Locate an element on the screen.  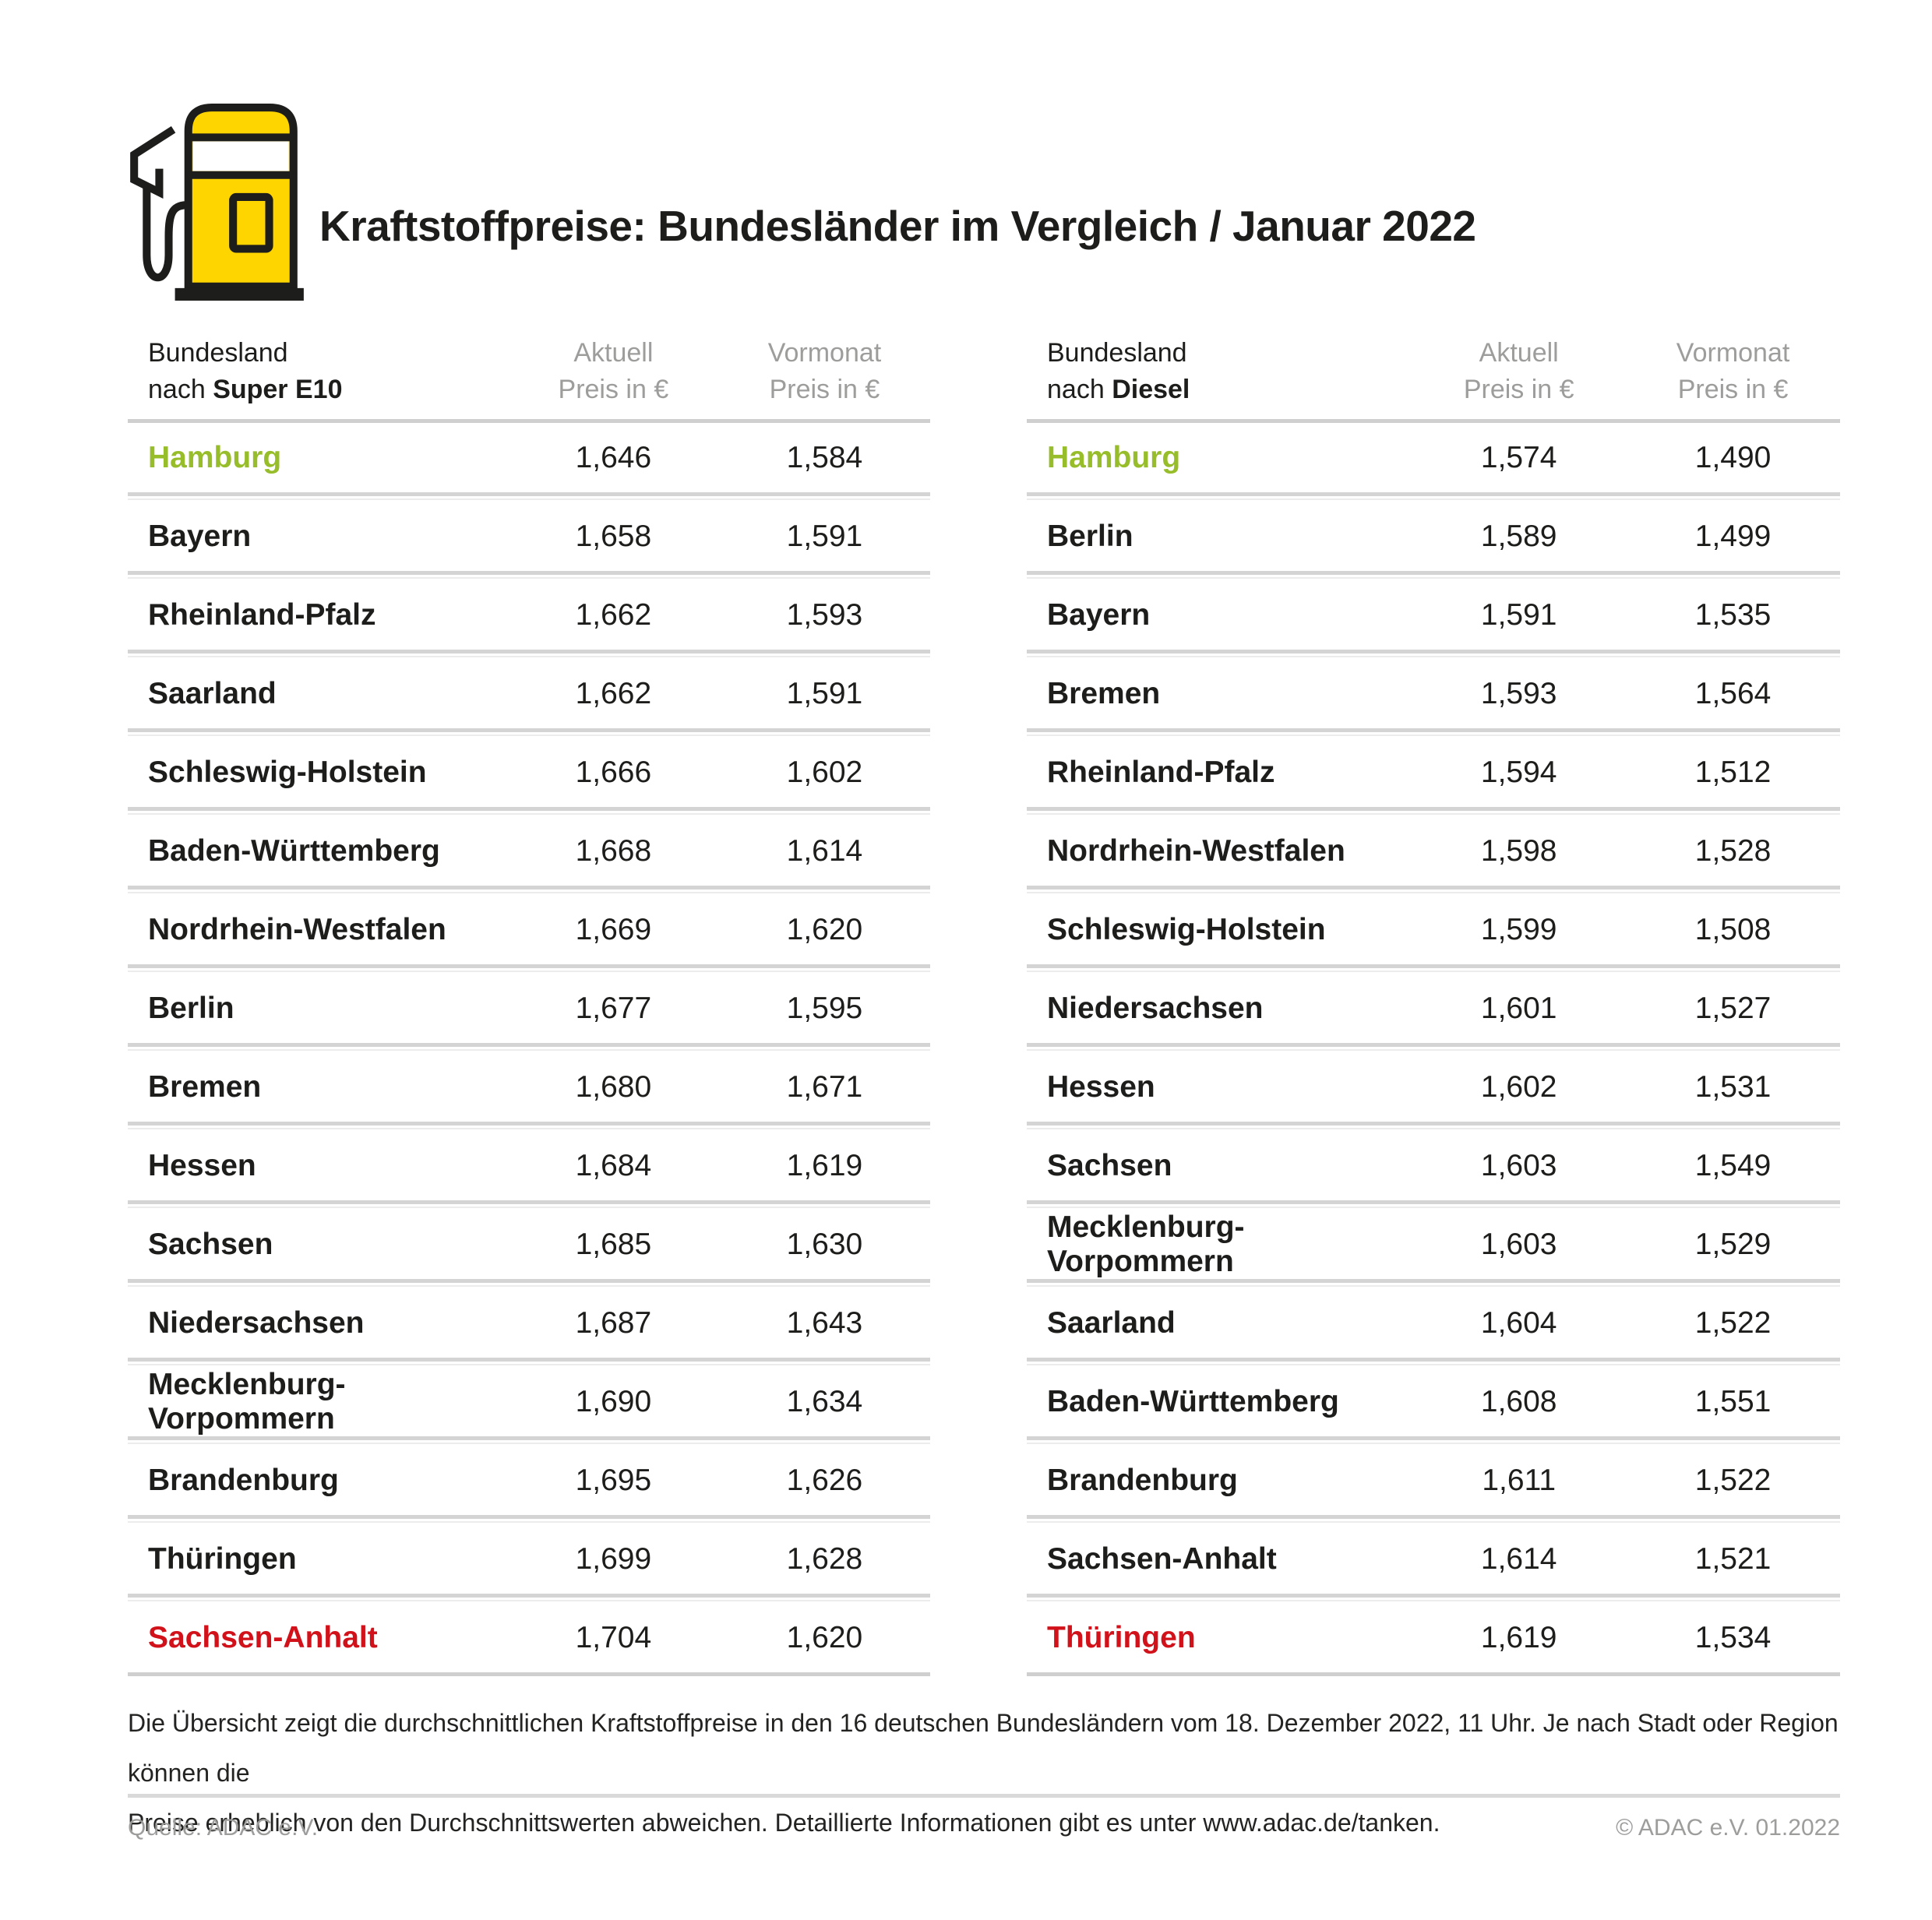
table-row: Niedersachsen 1,687 1,643 is located at coordinates (529, 1323).